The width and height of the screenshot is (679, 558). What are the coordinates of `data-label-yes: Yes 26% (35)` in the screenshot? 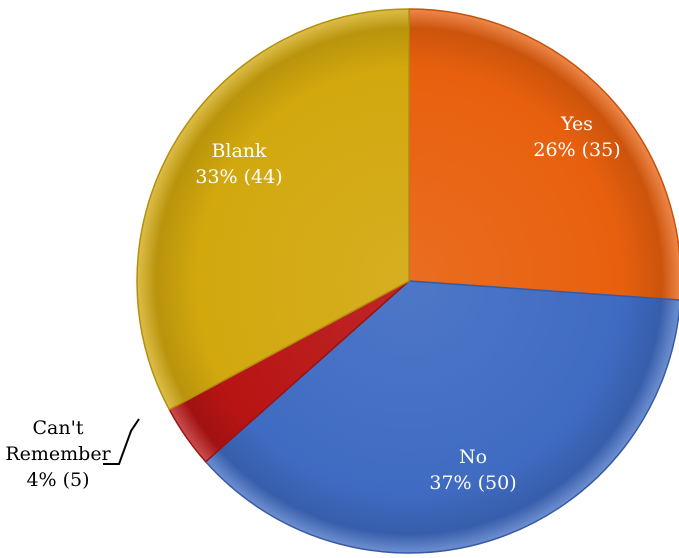 It's located at (576, 137).